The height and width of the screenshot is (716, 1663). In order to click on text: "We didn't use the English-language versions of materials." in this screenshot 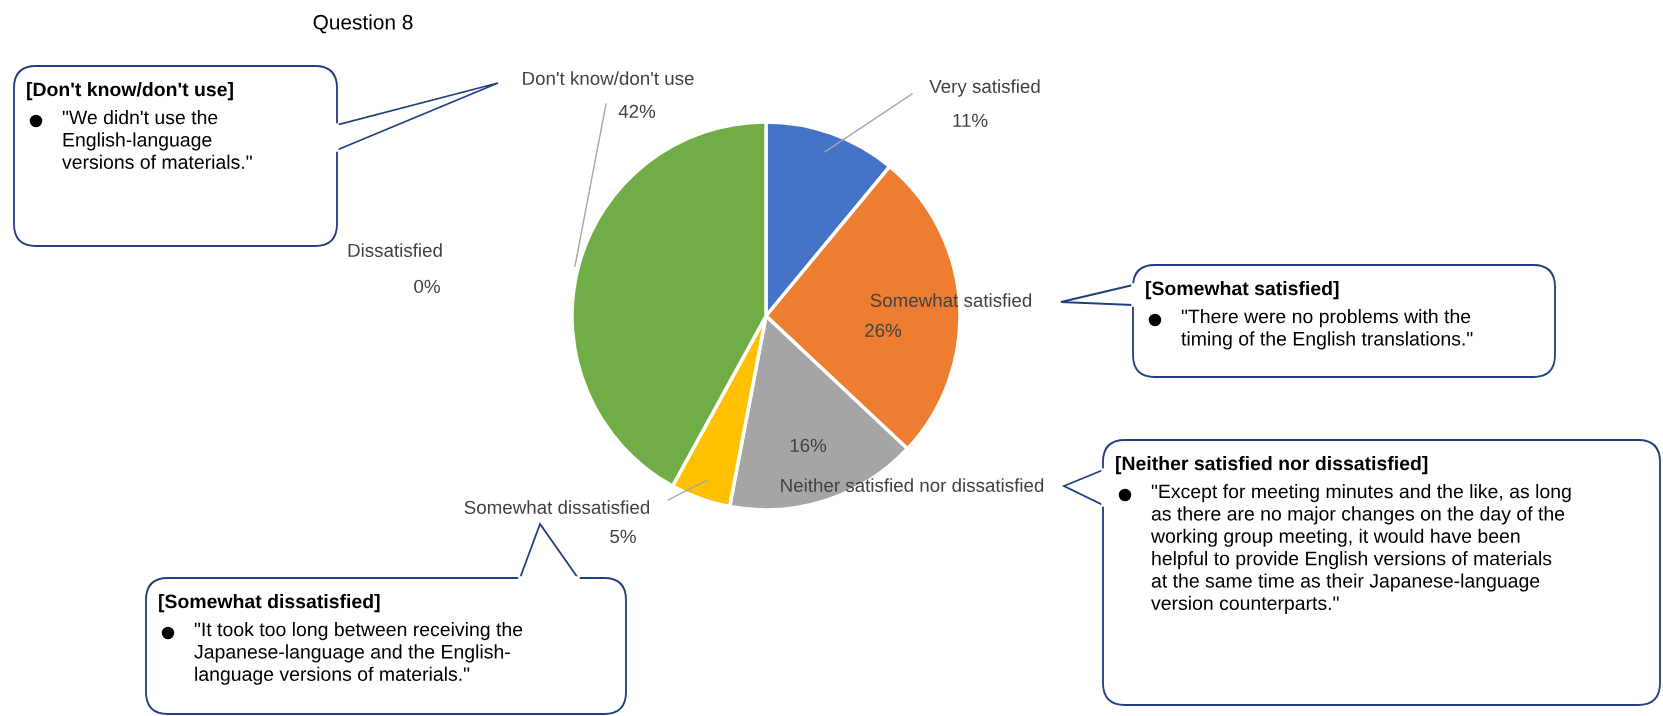, I will do `click(157, 139)`.